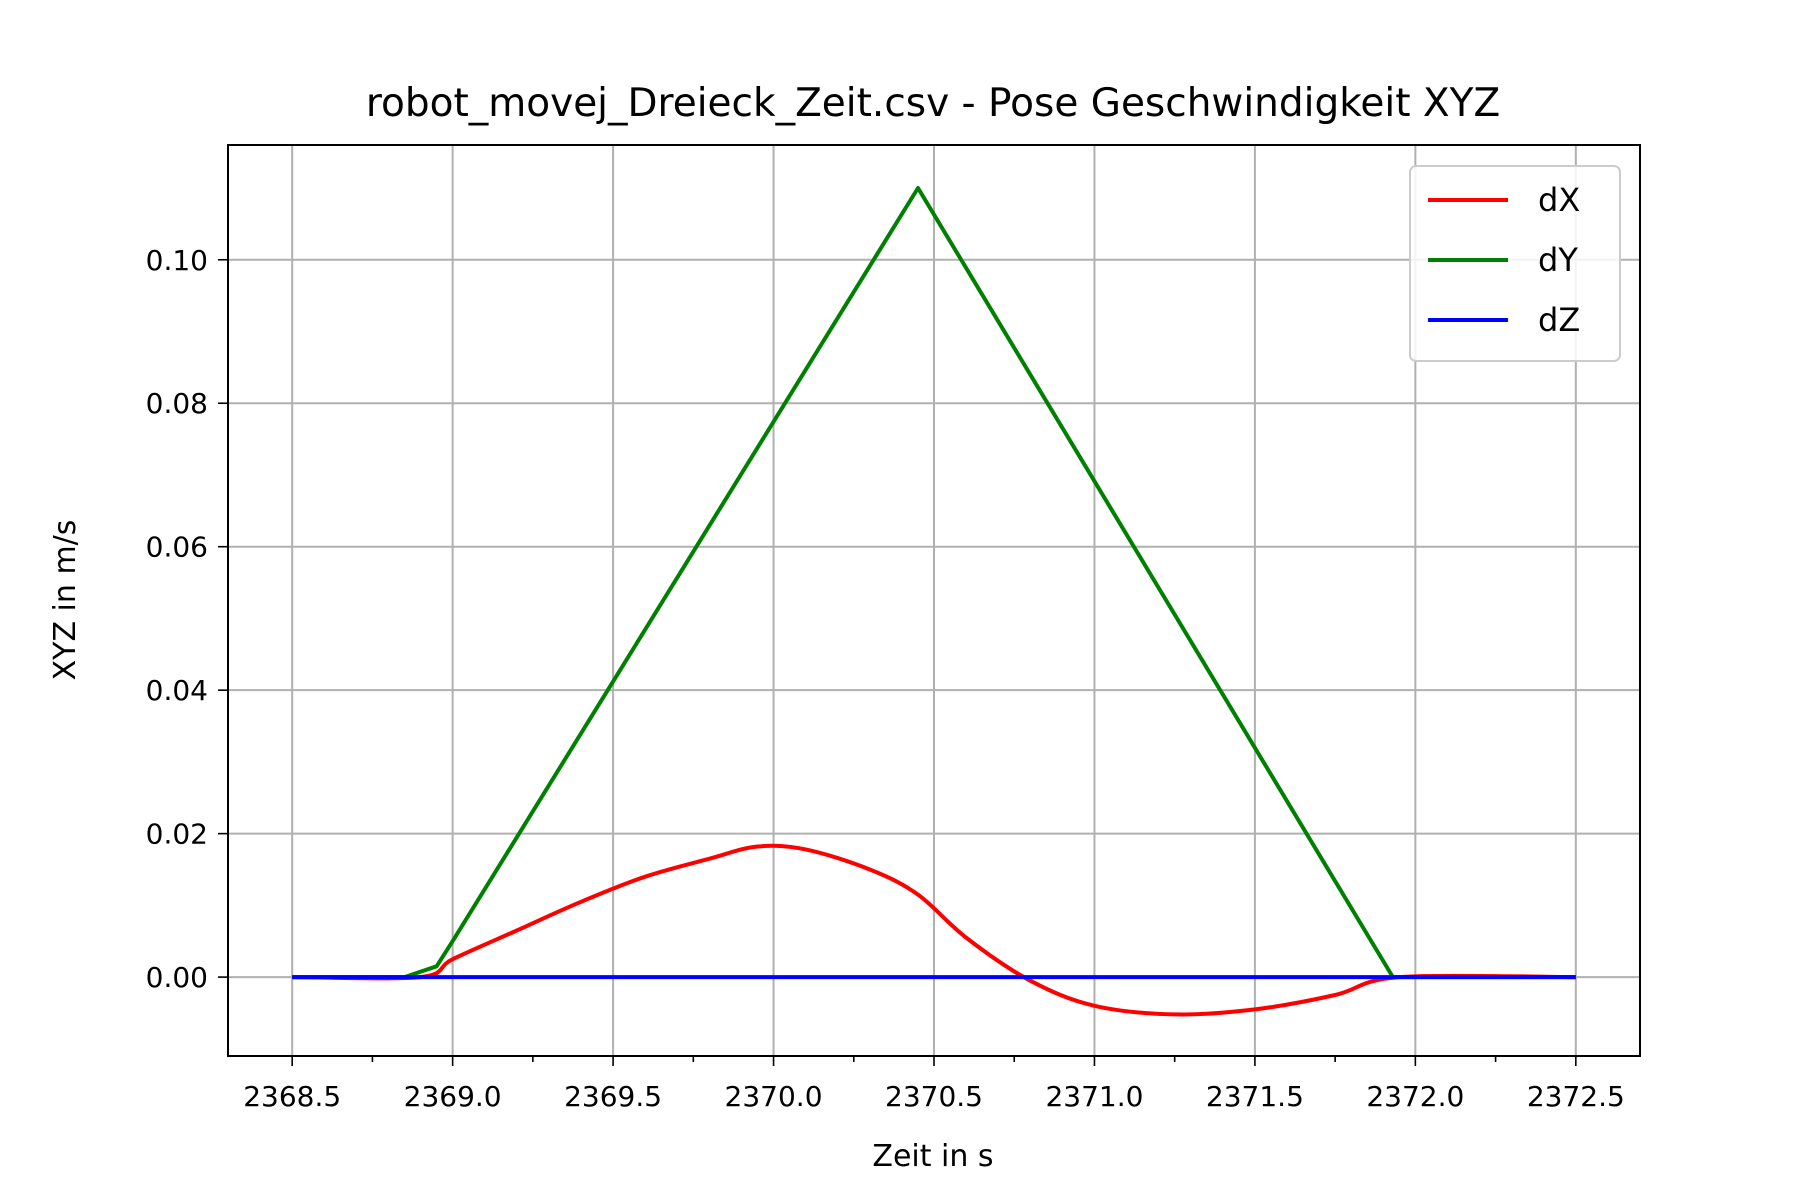 This screenshot has height=1200, width=1800. I want to click on x-tick-label: 2368.5, so click(292, 1096).